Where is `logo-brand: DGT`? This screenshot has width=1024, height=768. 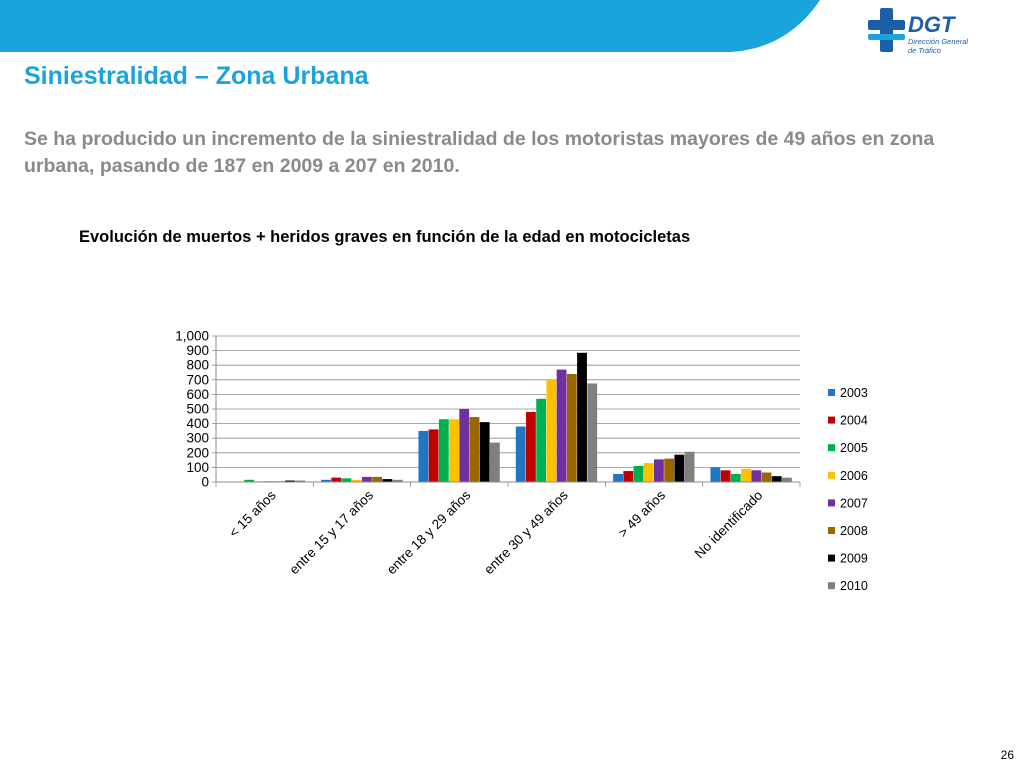
logo-brand: DGT is located at coordinates (932, 24).